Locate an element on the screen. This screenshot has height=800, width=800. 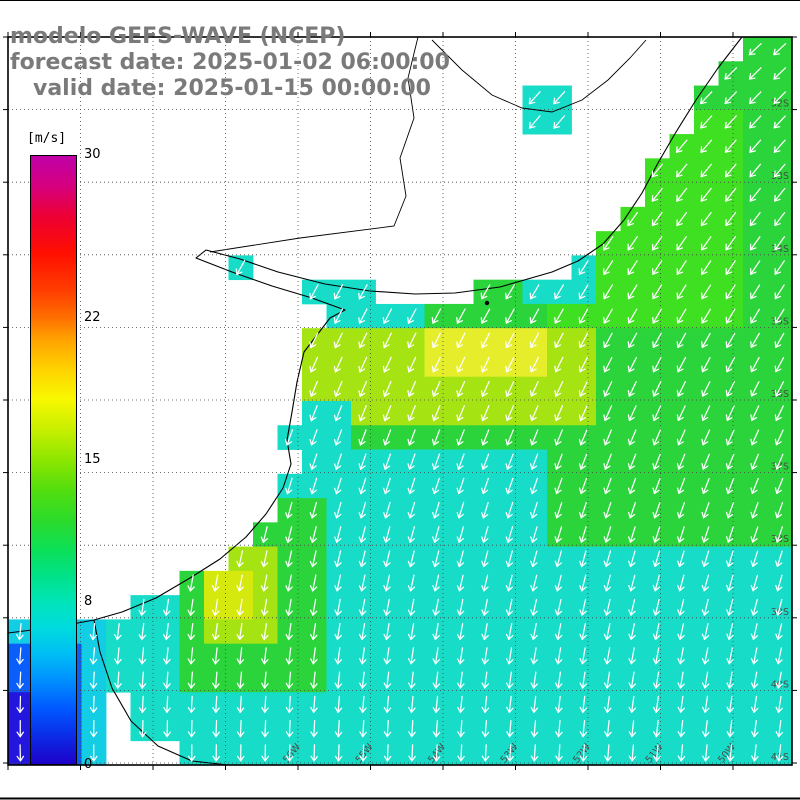
latitude-label: 41S is located at coordinates (780, 757).